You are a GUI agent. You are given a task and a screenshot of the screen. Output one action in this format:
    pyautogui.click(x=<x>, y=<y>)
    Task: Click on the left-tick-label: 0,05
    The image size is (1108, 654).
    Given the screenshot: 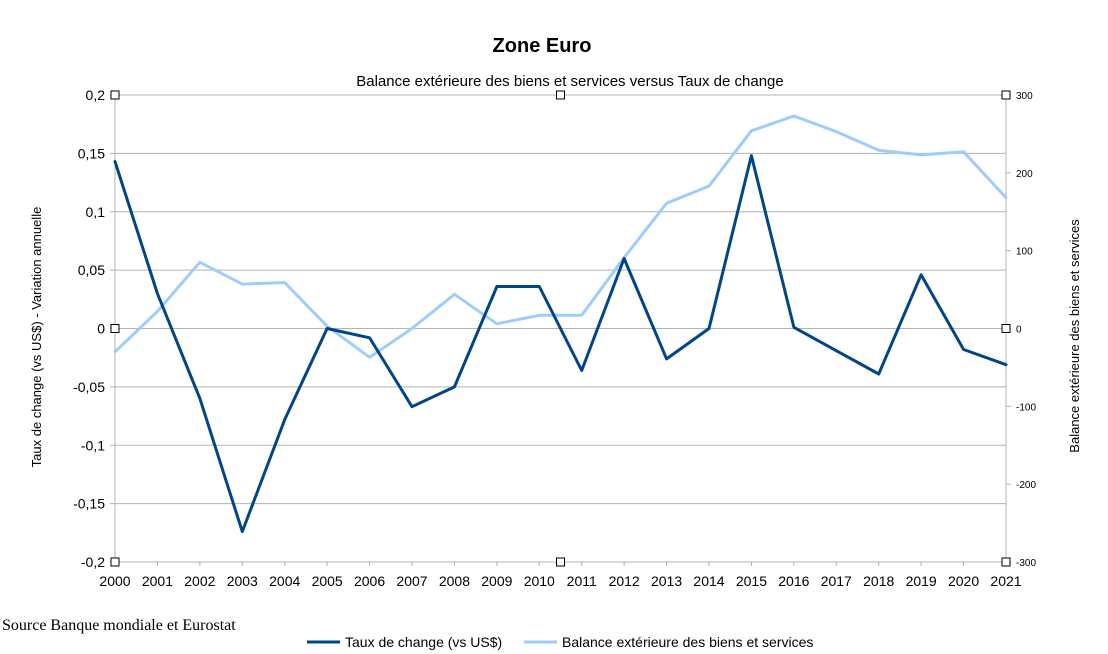 What is the action you would take?
    pyautogui.click(x=91, y=270)
    